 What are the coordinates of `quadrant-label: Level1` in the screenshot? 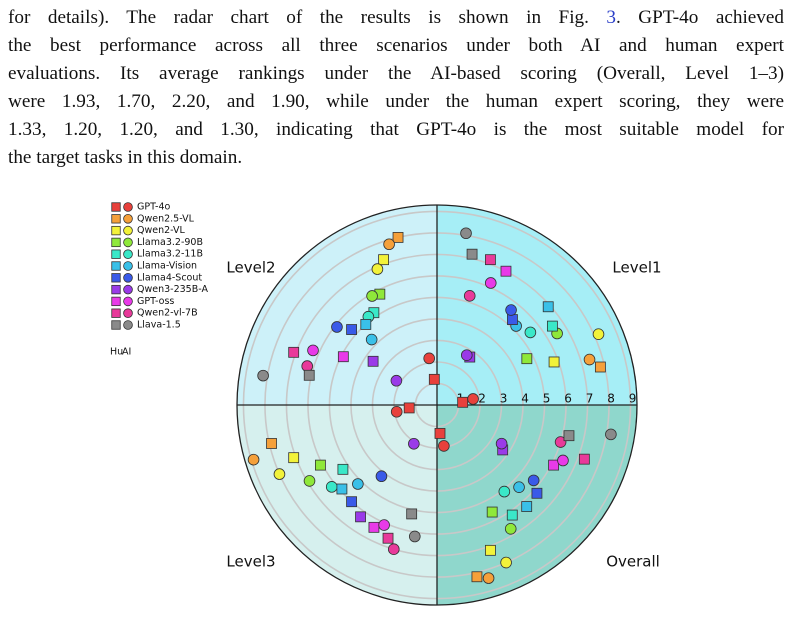 It's located at (636, 268).